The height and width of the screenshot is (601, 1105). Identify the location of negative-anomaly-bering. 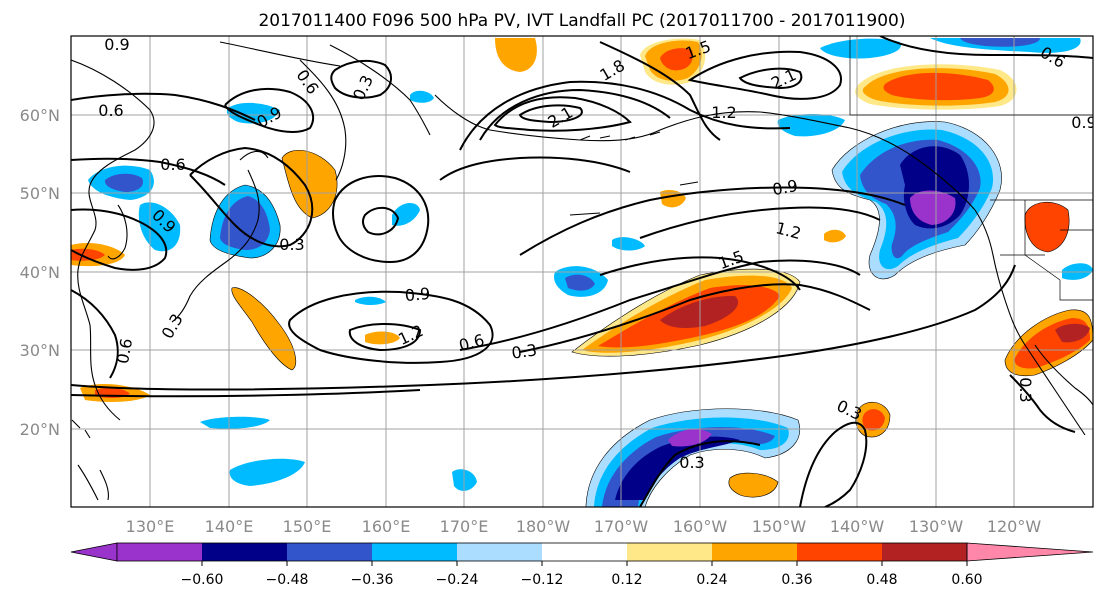
(422, 96).